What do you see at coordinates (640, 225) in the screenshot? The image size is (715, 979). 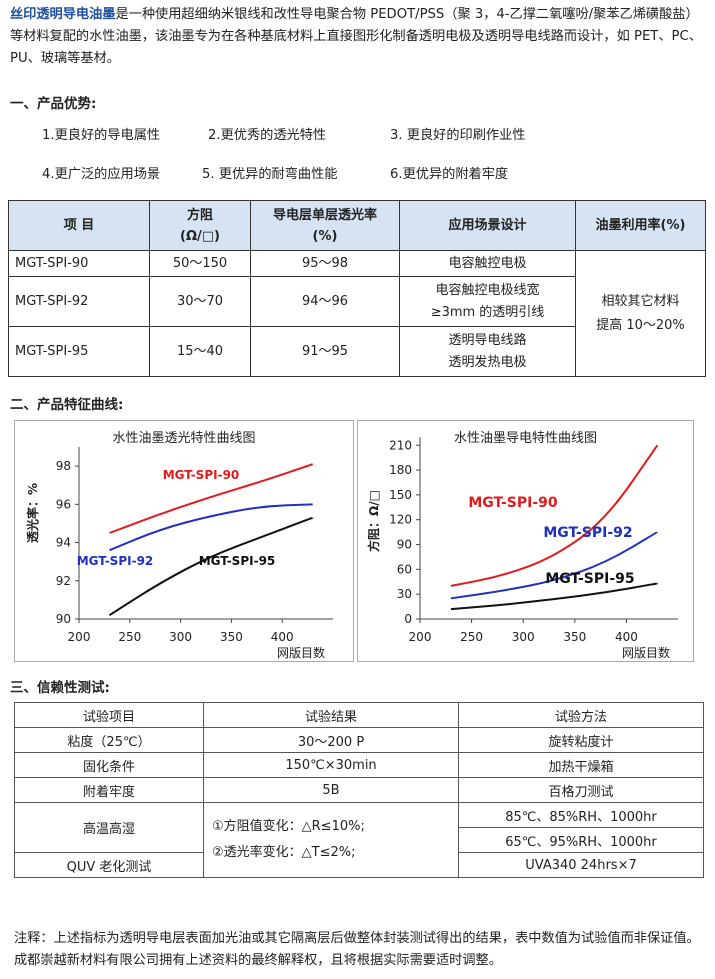 I see `header-ink-utilization: 油墨利用率(%)` at bounding box center [640, 225].